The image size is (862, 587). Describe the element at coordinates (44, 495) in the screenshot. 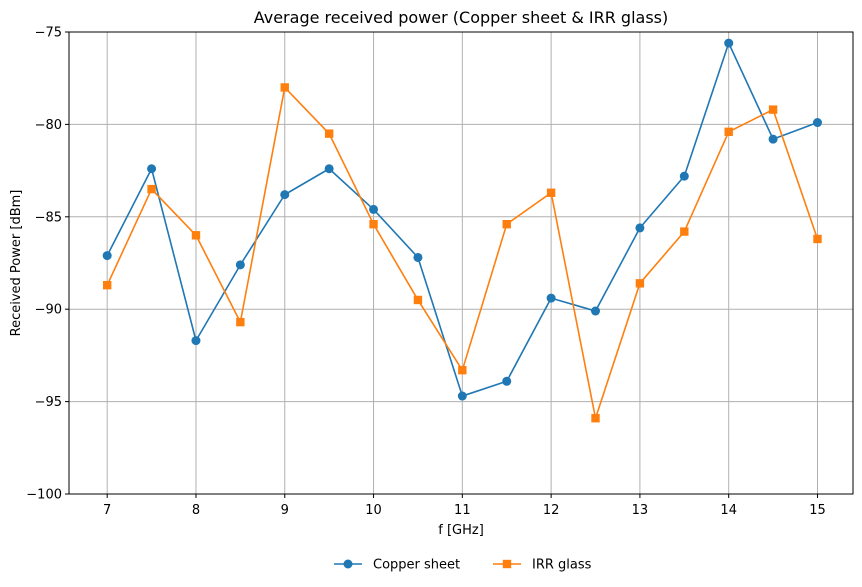

I see `y-tick-label: −100` at that location.